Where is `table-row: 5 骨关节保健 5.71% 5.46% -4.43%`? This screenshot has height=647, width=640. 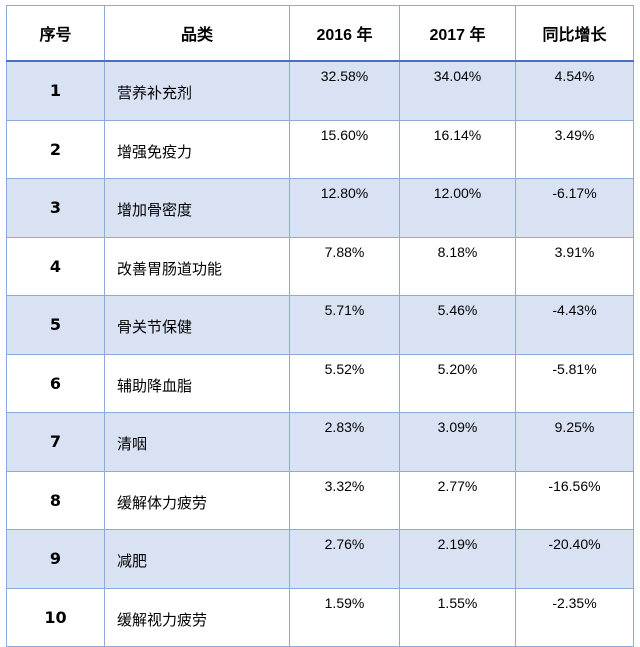 table-row: 5 骨关节保健 5.71% 5.46% -4.43% is located at coordinates (320, 325).